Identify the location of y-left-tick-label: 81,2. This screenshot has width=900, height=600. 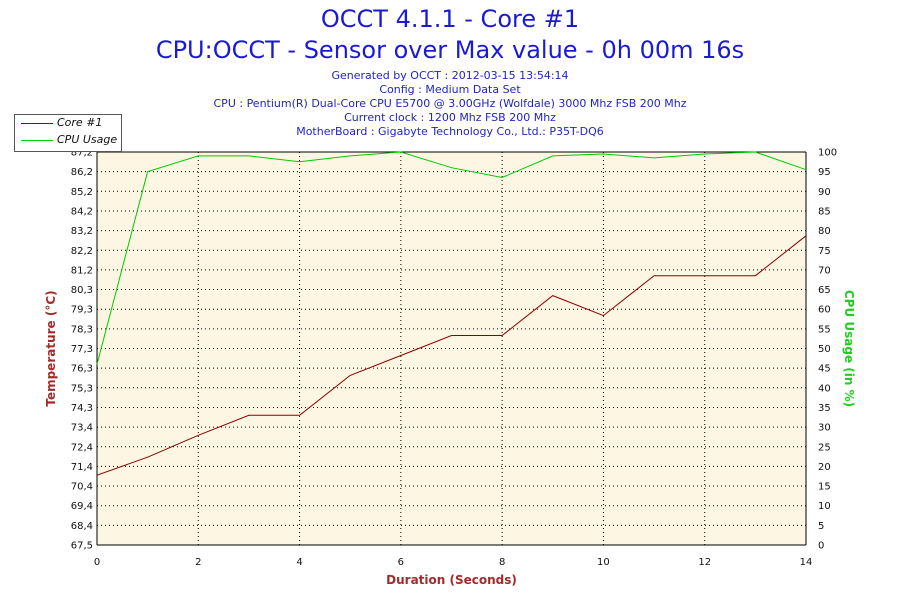
(82, 270).